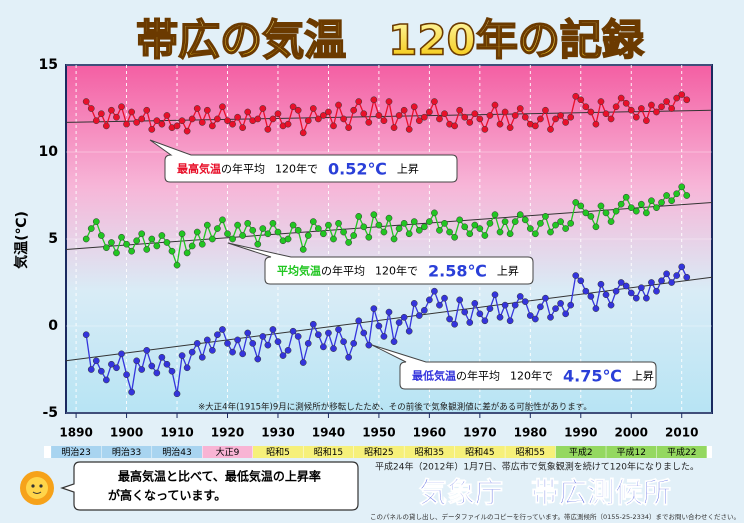 The width and height of the screenshot is (744, 523). Describe the element at coordinates (199, 169) in the screenshot. I see `legend-label: 最高気温` at that location.